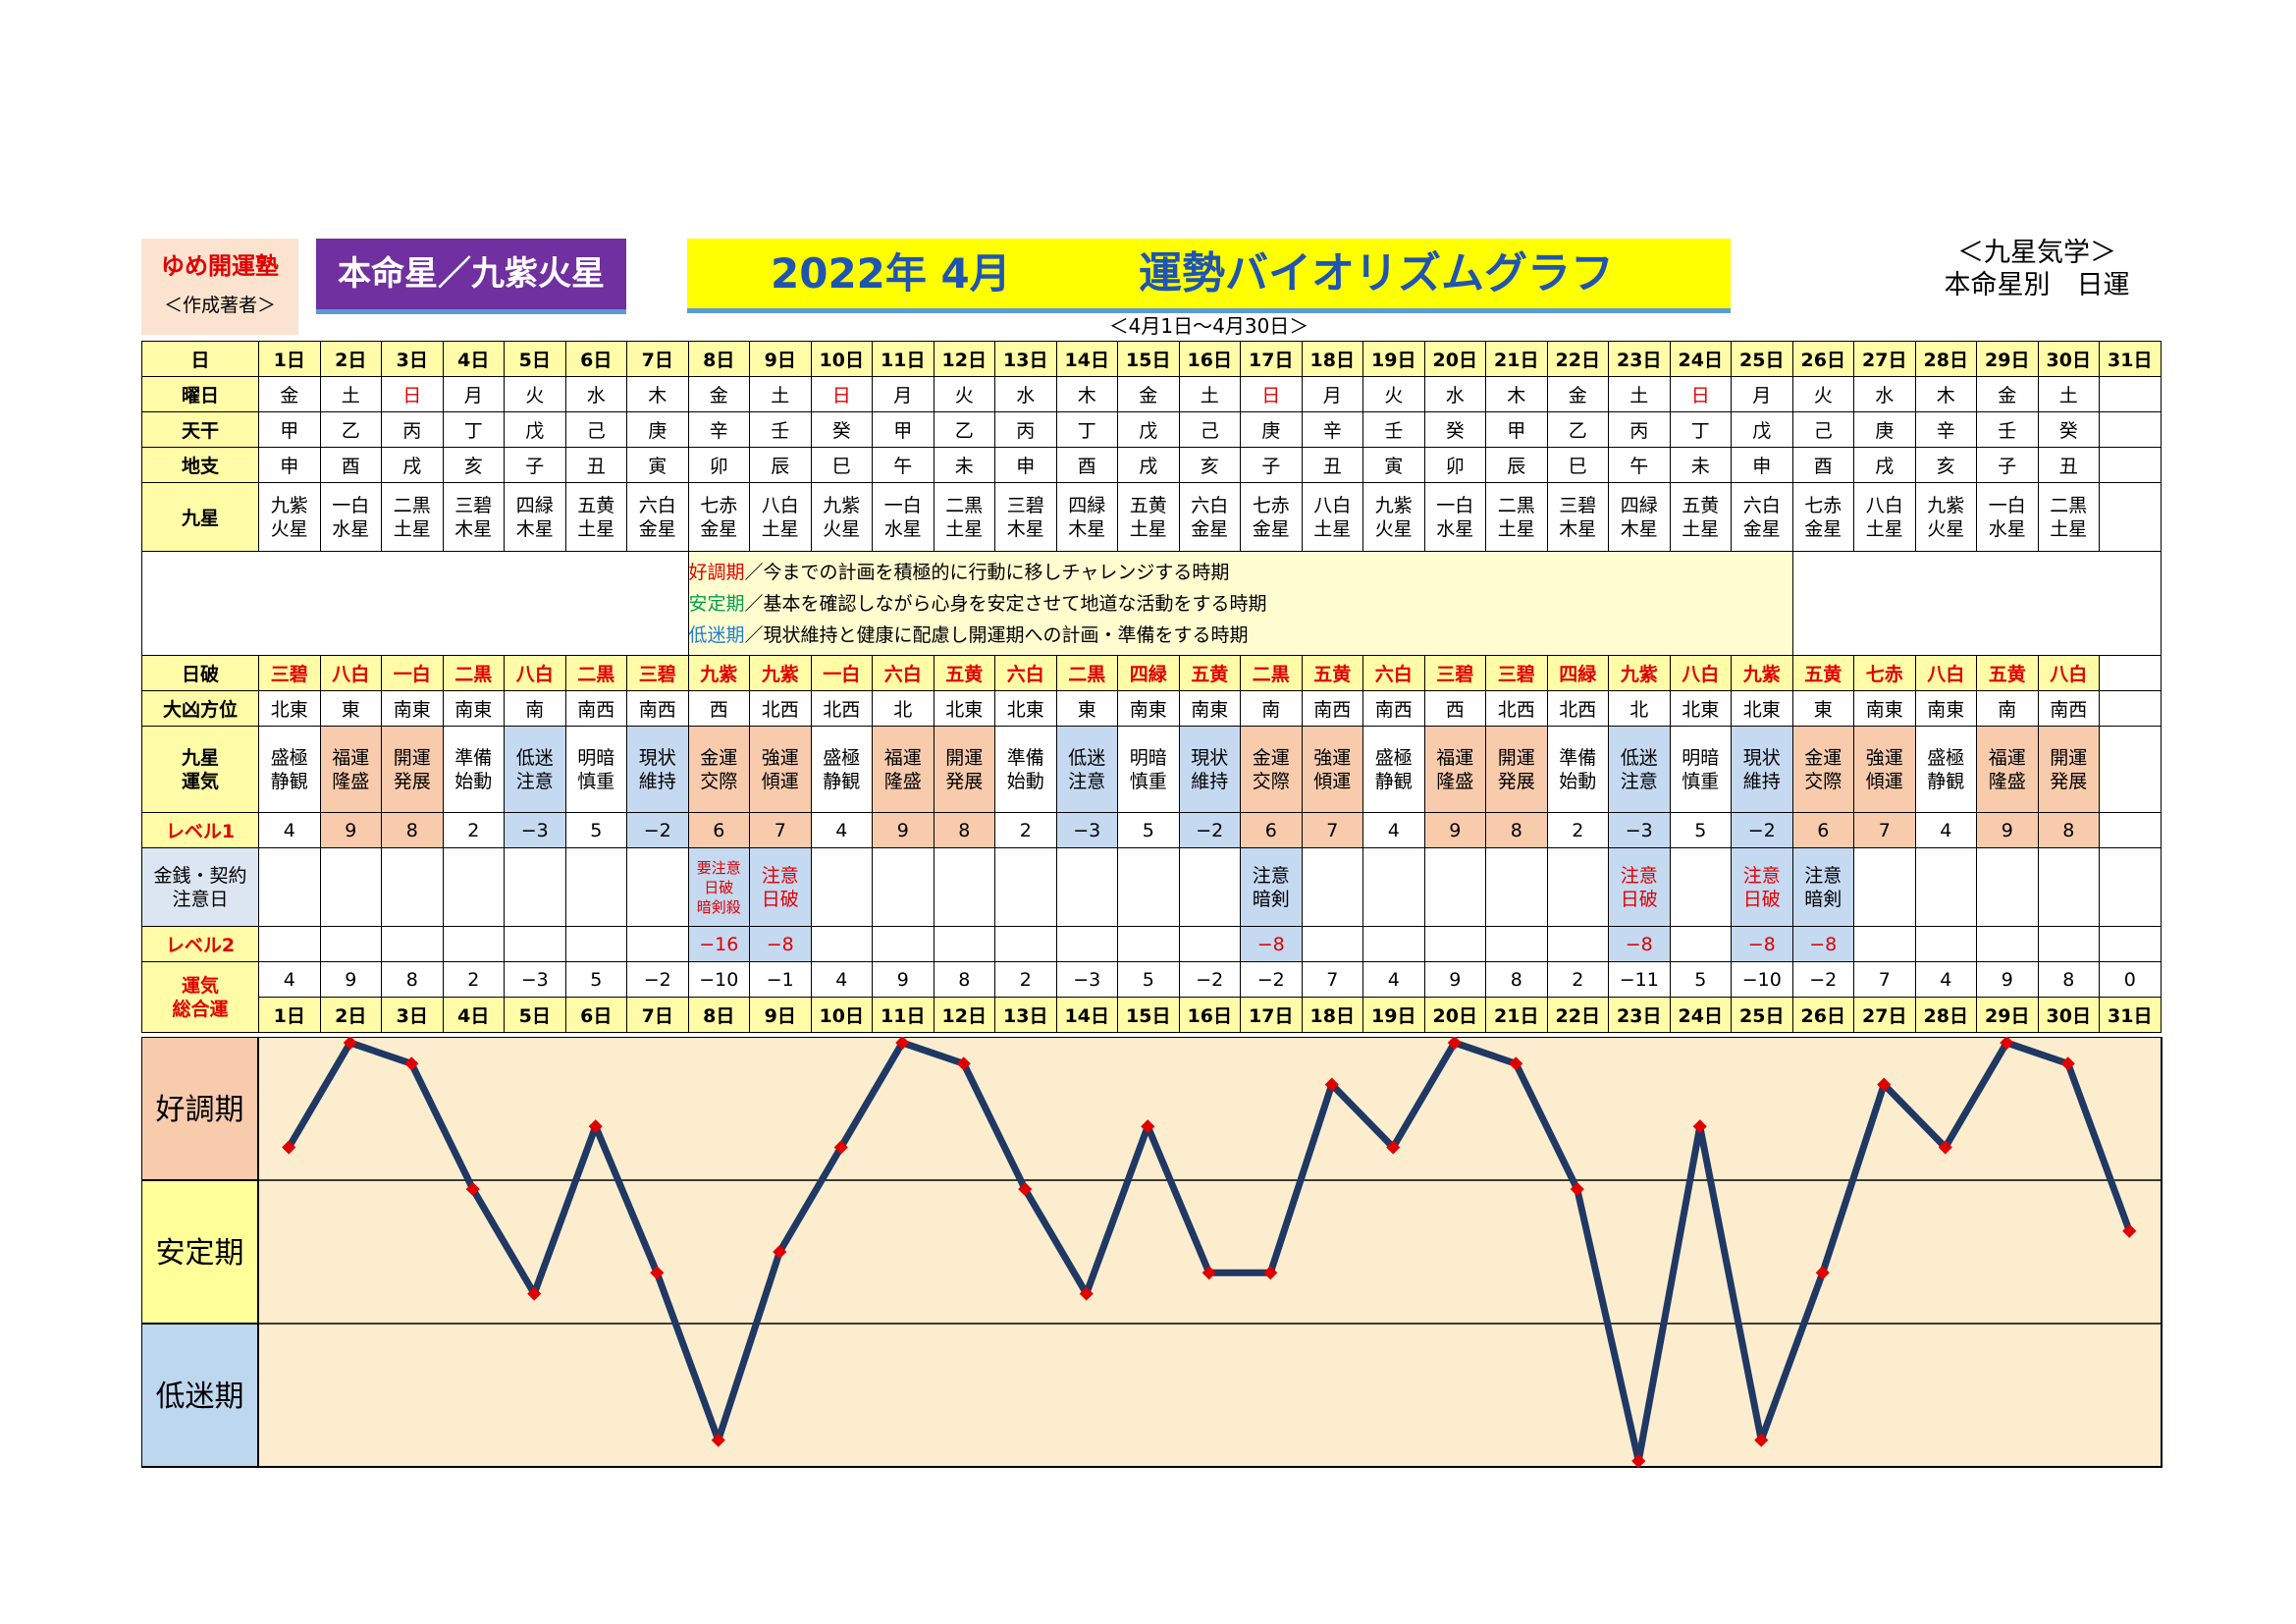 This screenshot has width=2296, height=1624. What do you see at coordinates (842, 708) in the screenshot?
I see `daikyo-cell: 北西` at bounding box center [842, 708].